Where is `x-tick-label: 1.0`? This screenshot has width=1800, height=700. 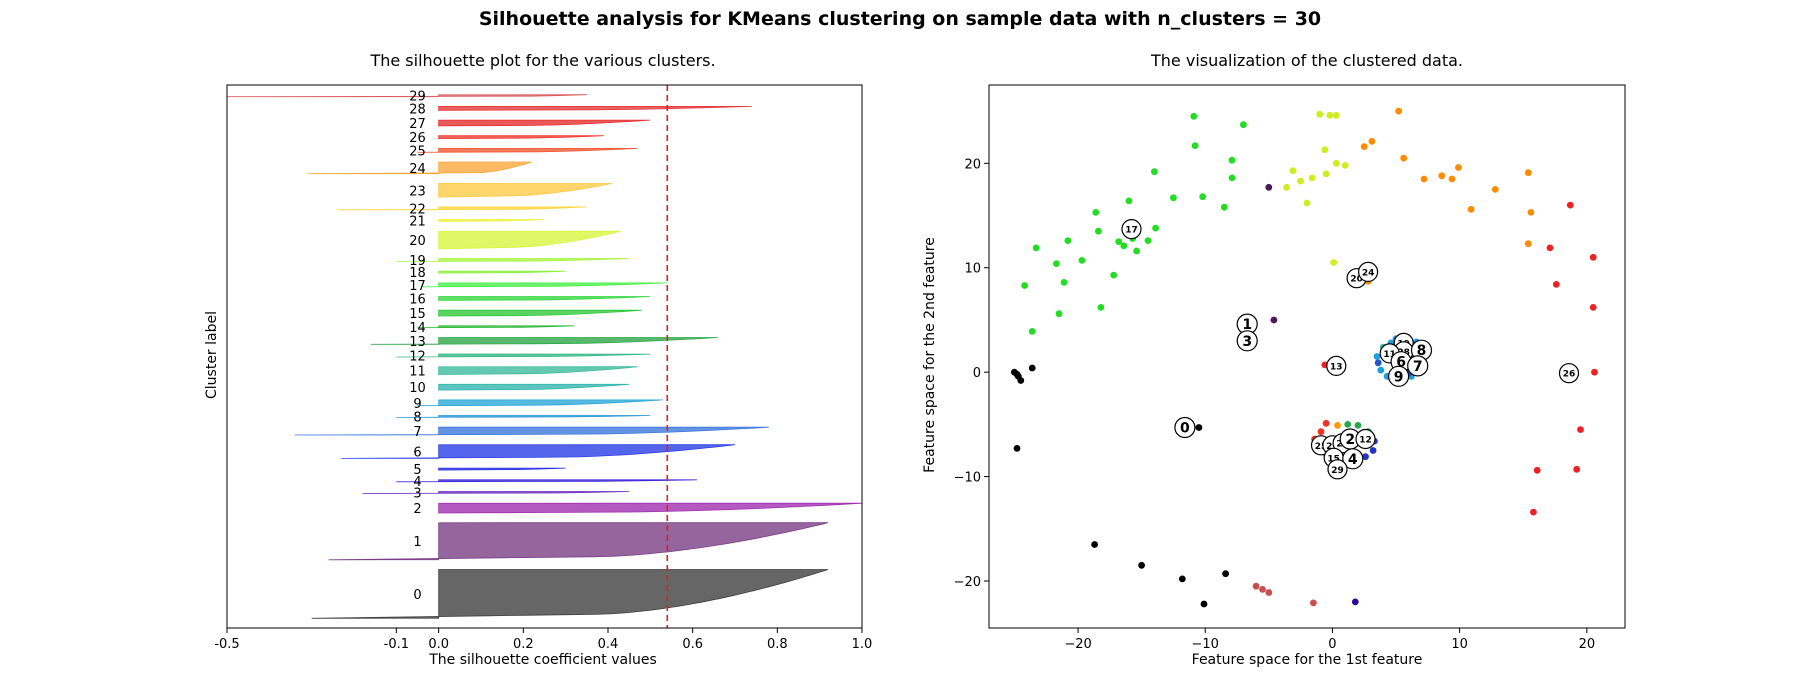
x-tick-label: 1.0 is located at coordinates (862, 644).